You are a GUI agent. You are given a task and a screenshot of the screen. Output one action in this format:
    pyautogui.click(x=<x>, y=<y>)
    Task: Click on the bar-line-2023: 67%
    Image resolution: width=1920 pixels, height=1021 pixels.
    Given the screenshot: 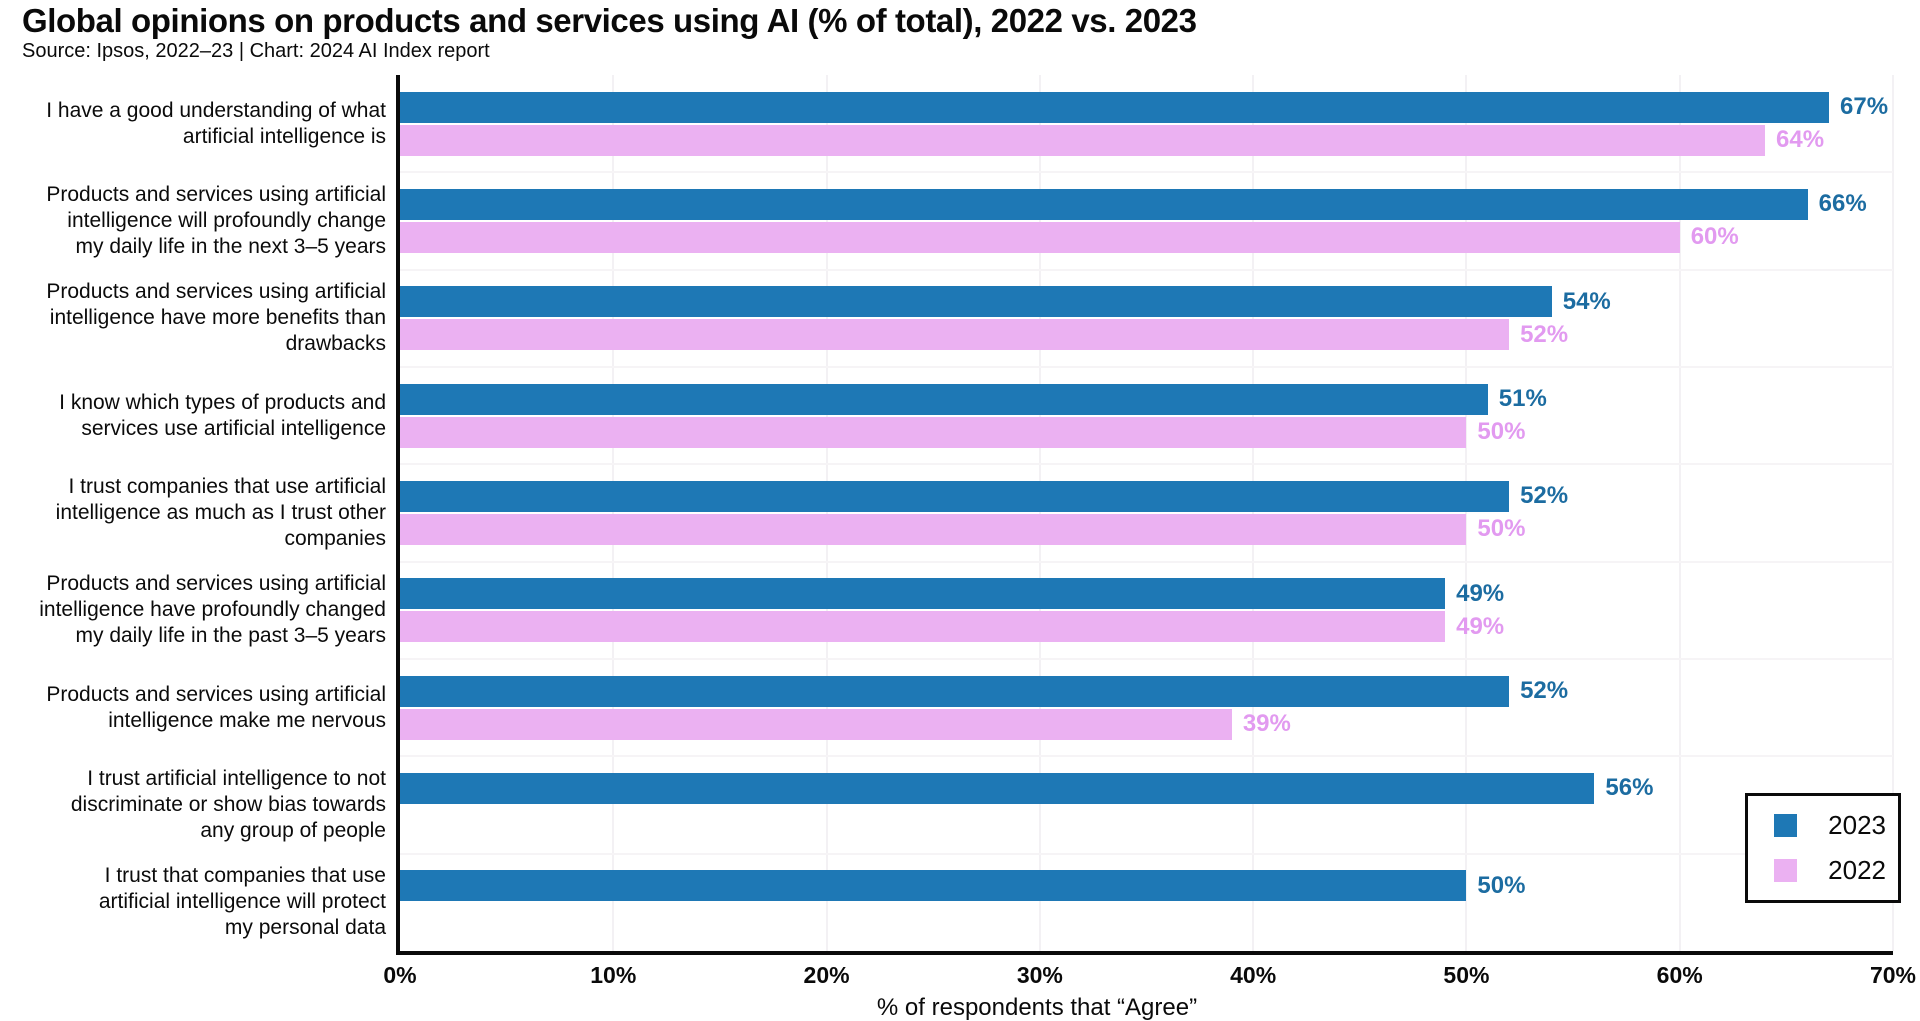 What is the action you would take?
    pyautogui.click(x=1146, y=107)
    